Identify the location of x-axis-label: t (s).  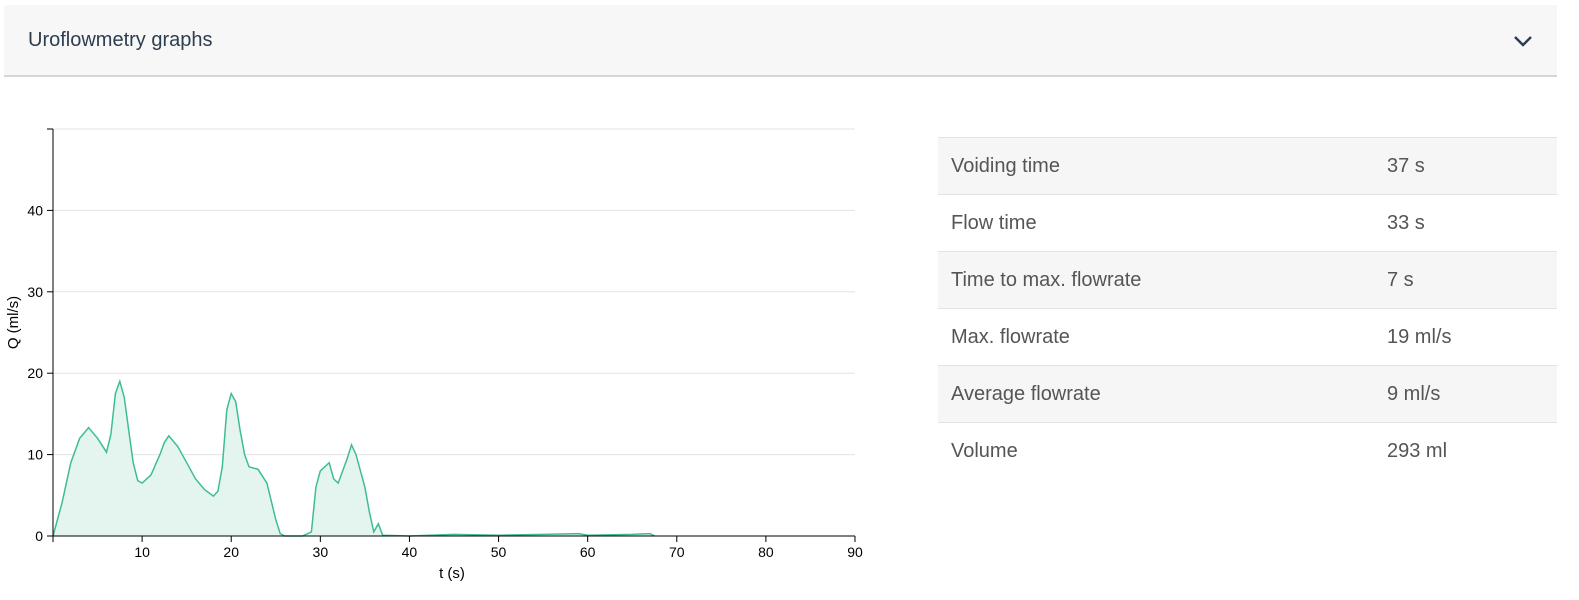
(452, 573).